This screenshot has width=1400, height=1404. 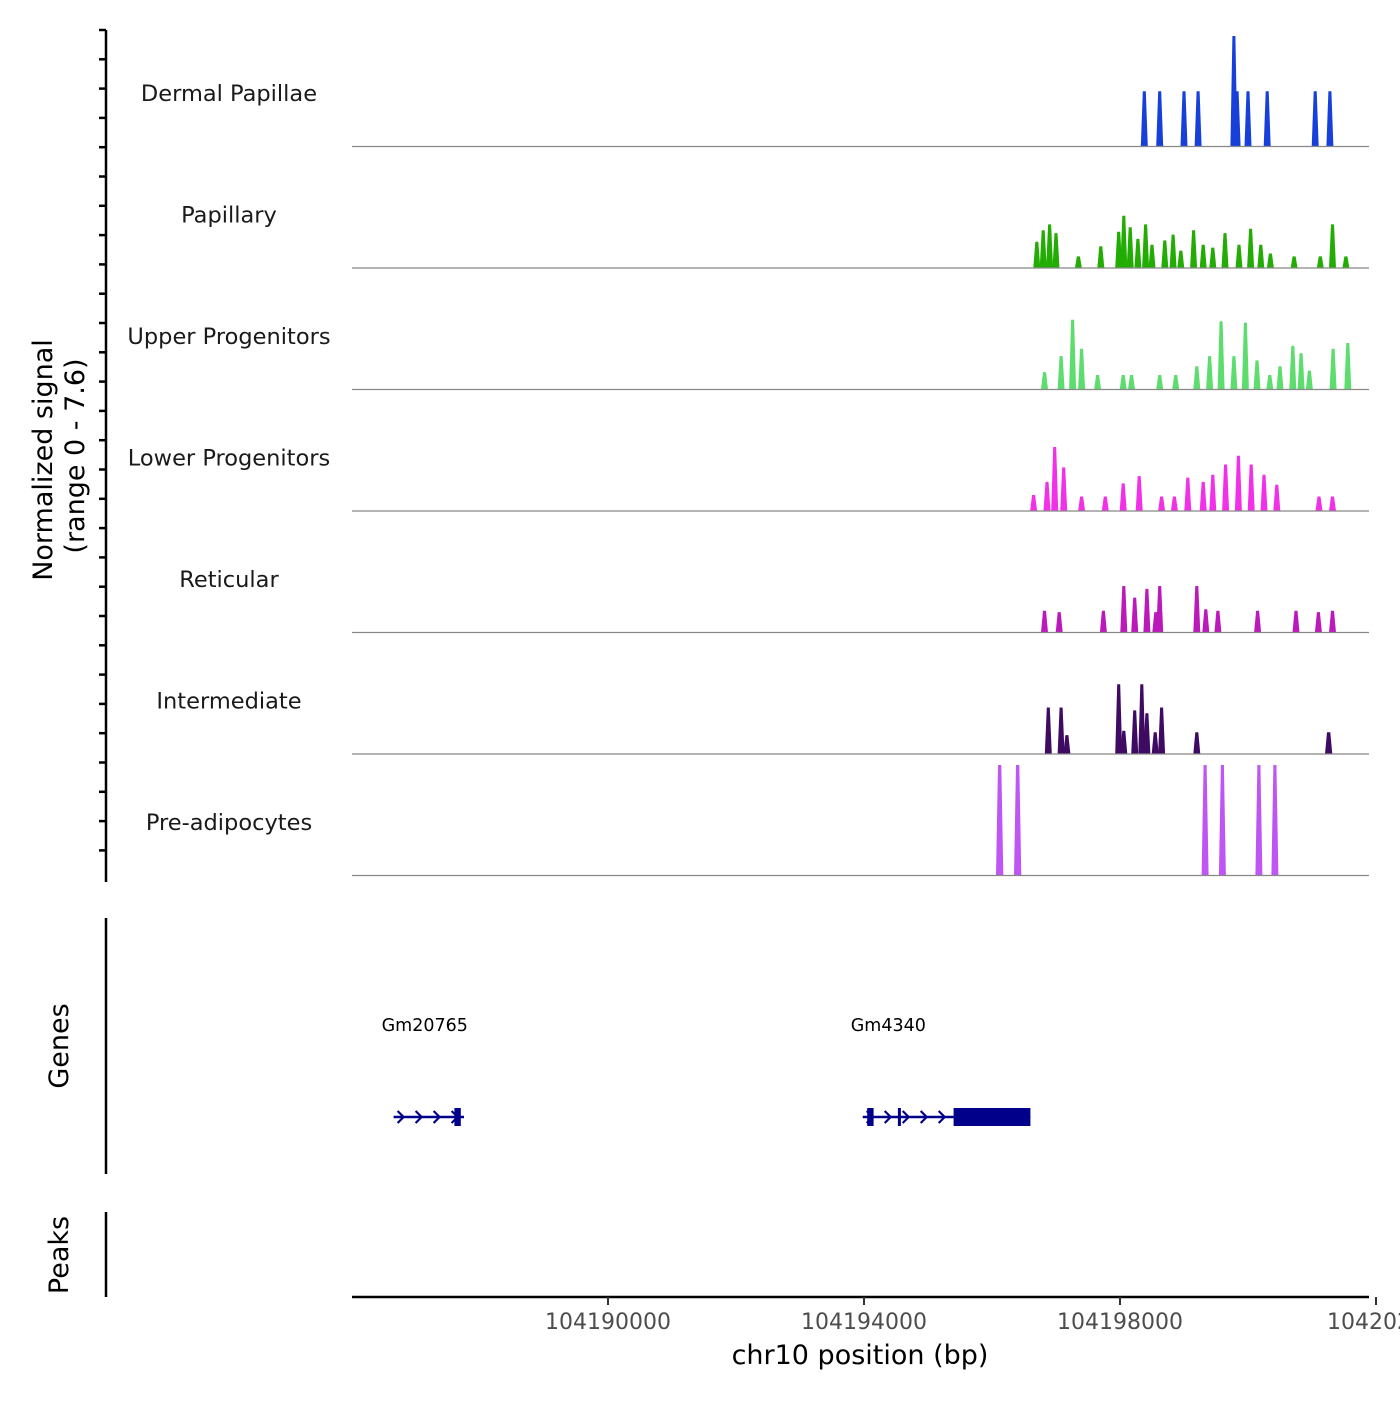 What do you see at coordinates (228, 337) in the screenshot?
I see `track-label: Upper Progenitors` at bounding box center [228, 337].